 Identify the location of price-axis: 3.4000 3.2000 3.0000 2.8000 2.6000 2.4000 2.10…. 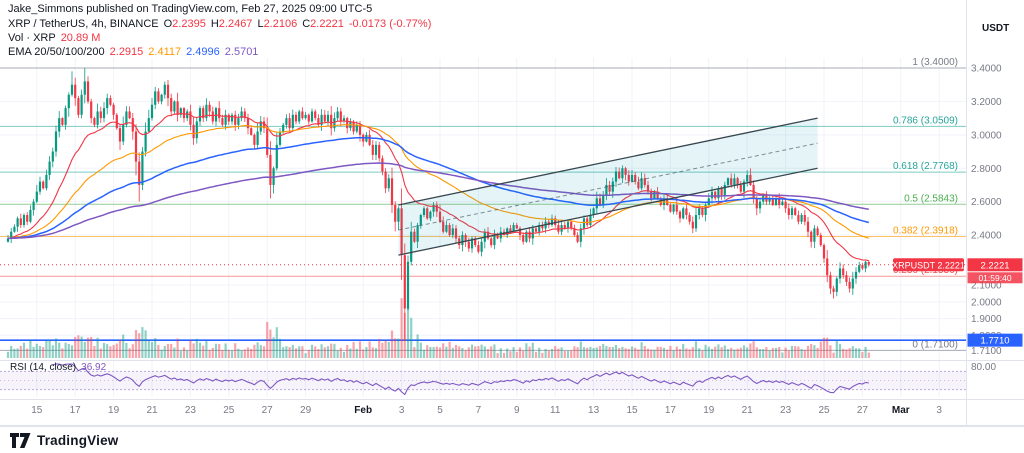
(986, 218).